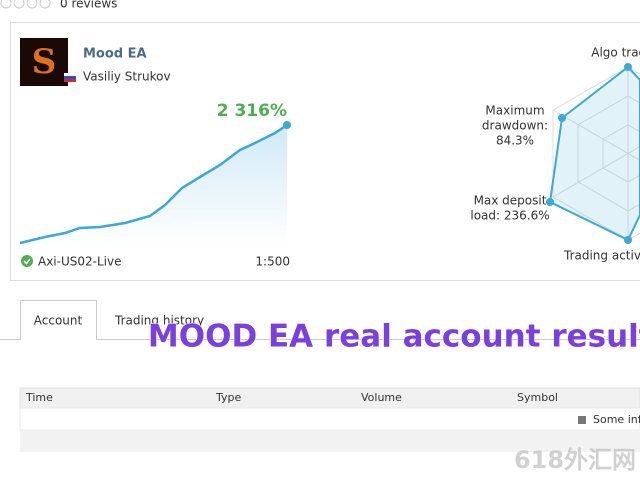  Describe the element at coordinates (272, 262) in the screenshot. I see `leverage: 1:500` at that location.